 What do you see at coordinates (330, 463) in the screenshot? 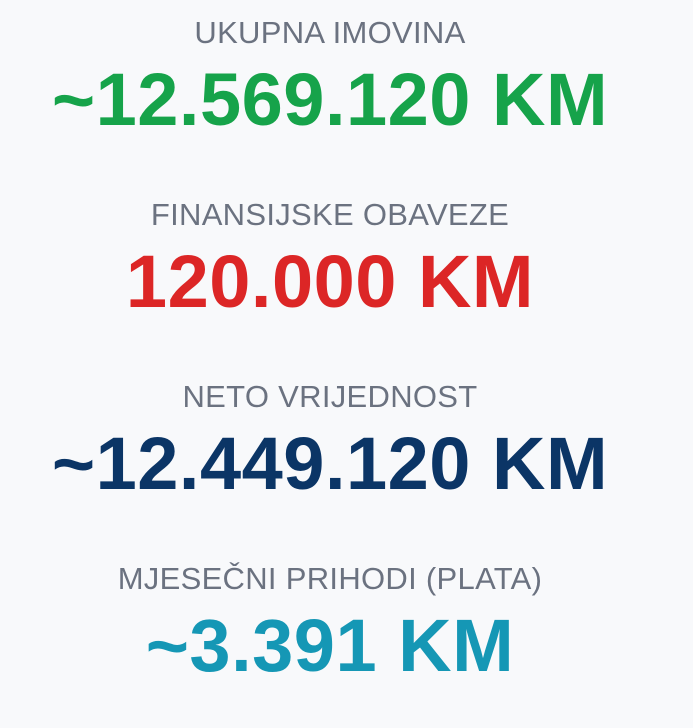
I see `net-worth-value: ~12.449.120 KM` at bounding box center [330, 463].